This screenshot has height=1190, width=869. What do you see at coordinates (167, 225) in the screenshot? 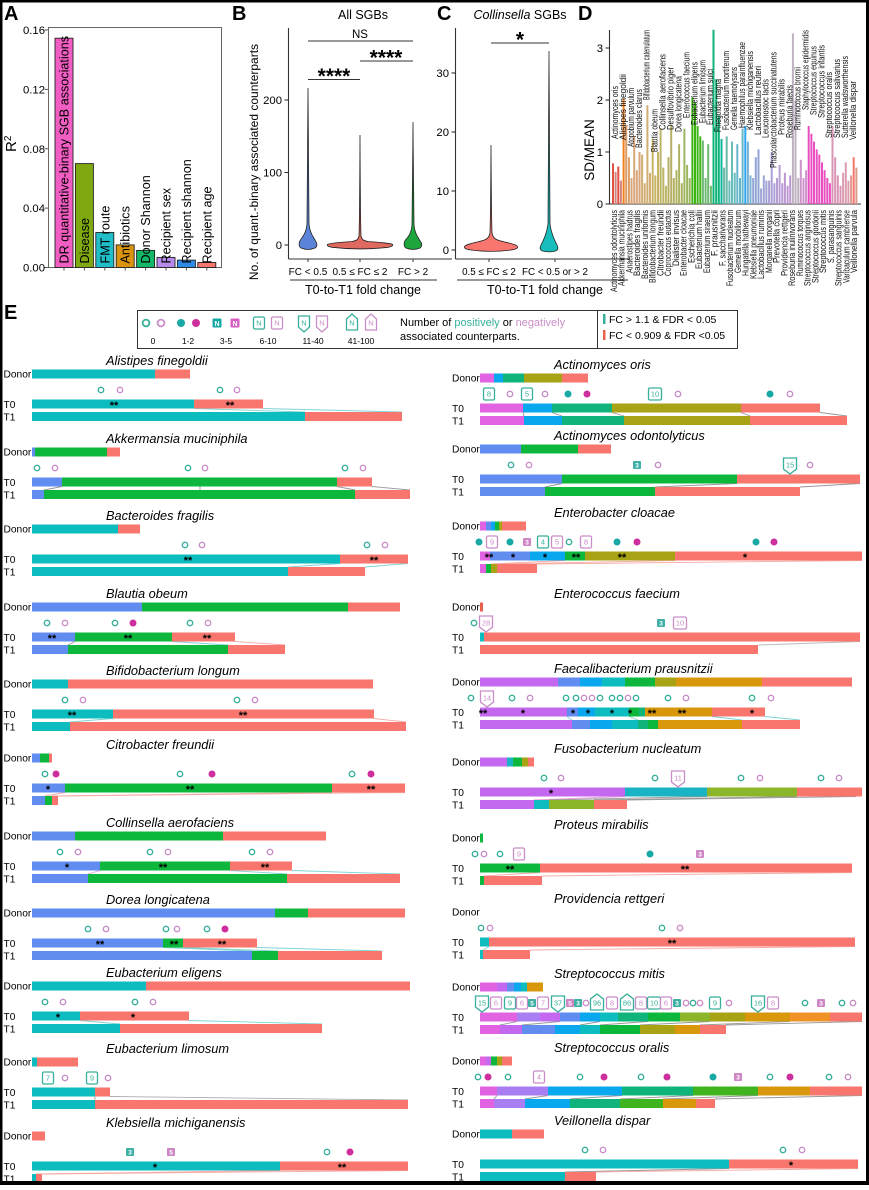
I see `svg-text: Recipient sex` at bounding box center [167, 225].